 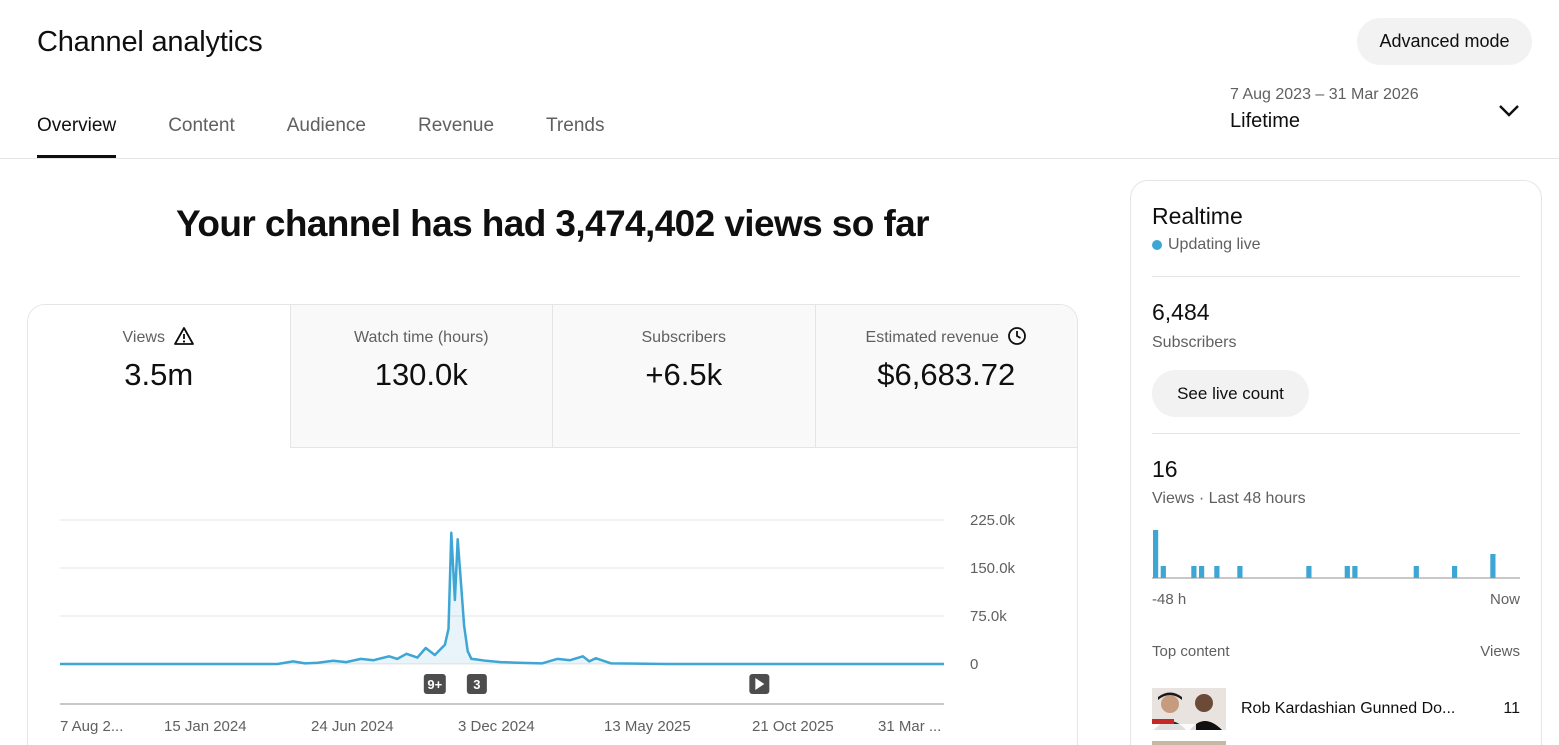 What do you see at coordinates (993, 568) in the screenshot?
I see `y-tick-label: 150.0k` at bounding box center [993, 568].